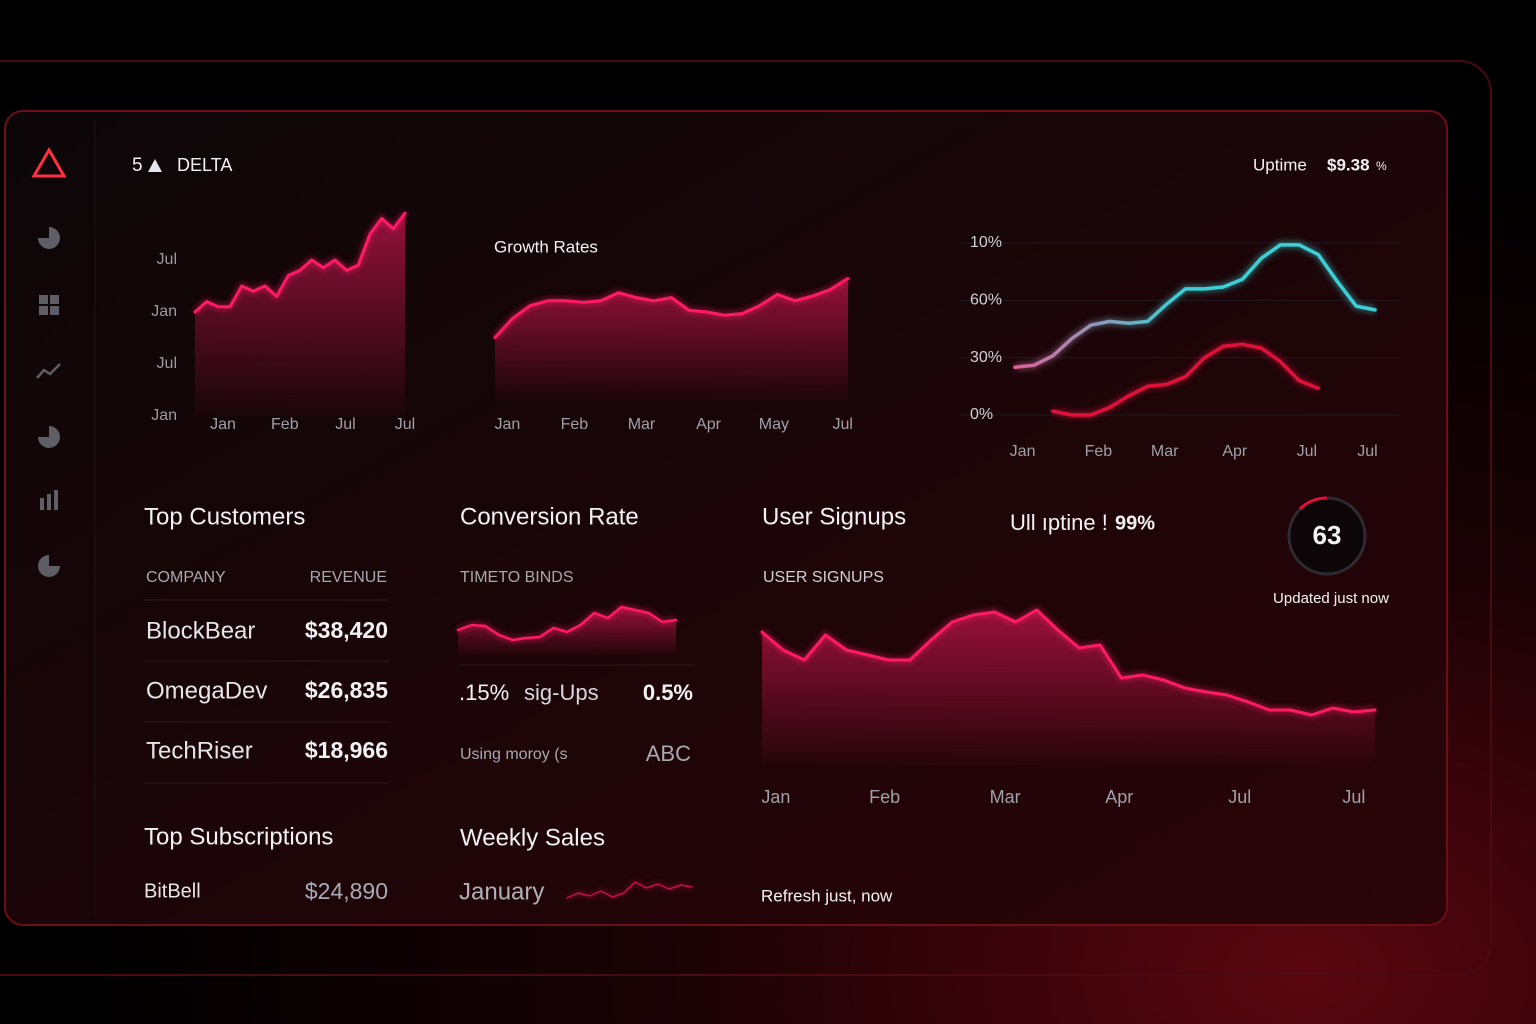 The image size is (1536, 1024). Describe the element at coordinates (199, 750) in the screenshot. I see `company: TechRiser` at that location.